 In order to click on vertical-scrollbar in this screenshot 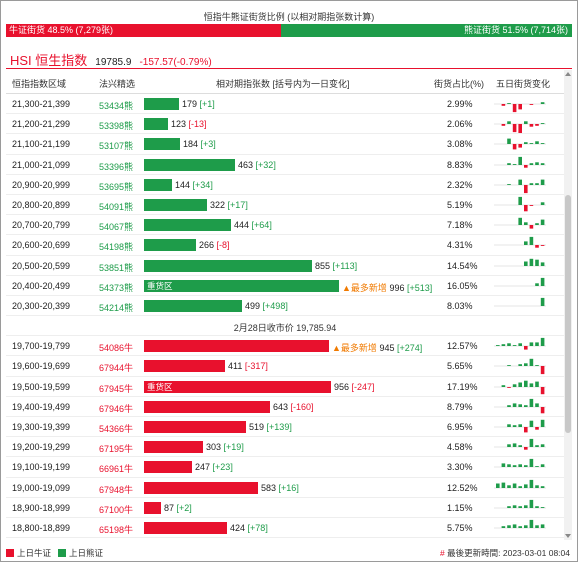, I will do `click(568, 305)`.